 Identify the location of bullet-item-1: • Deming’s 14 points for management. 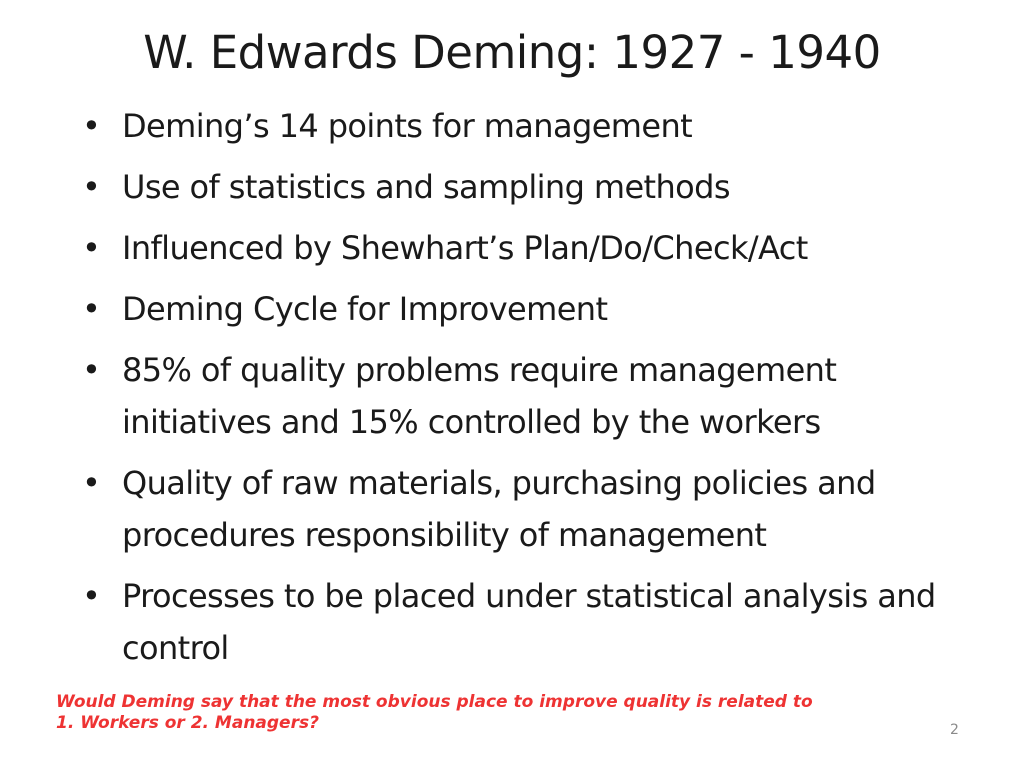
(532, 126).